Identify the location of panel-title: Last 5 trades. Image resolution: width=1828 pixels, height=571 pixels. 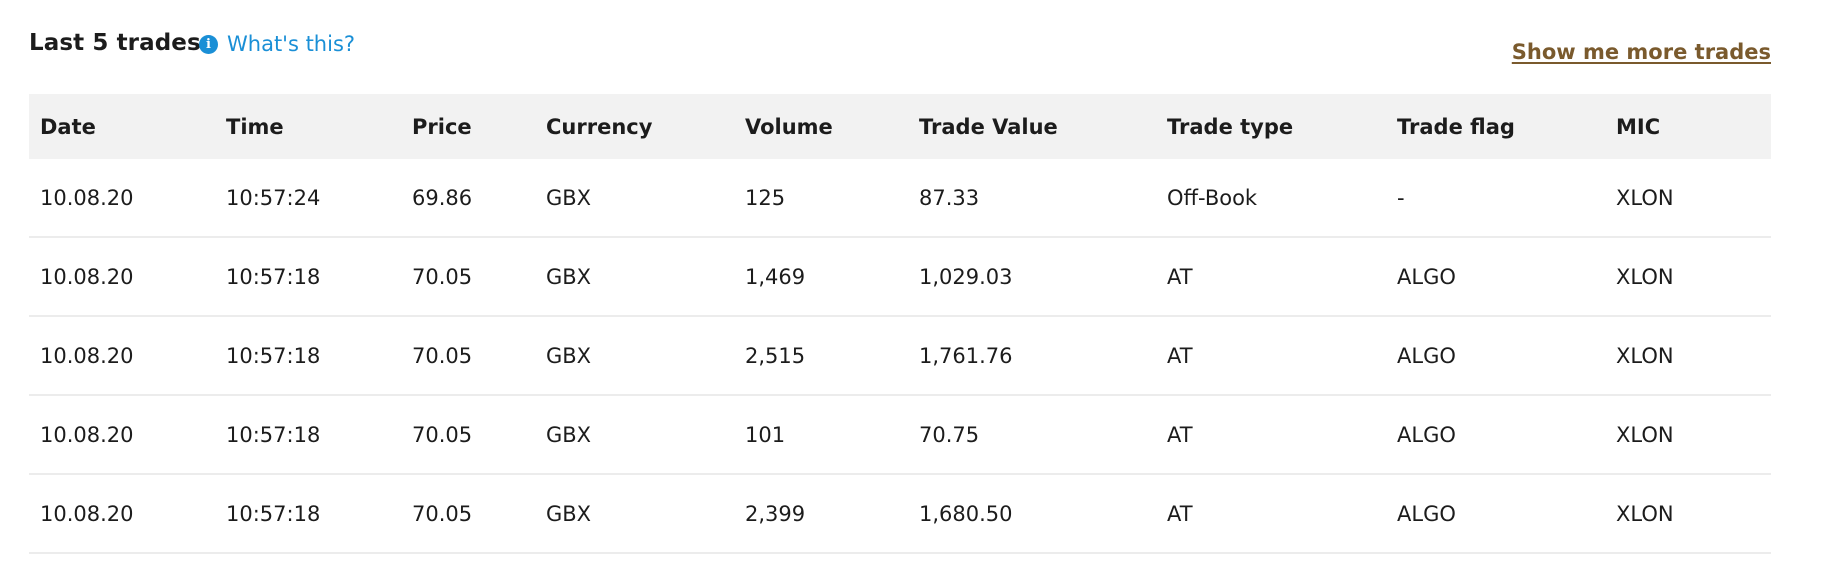
(115, 43).